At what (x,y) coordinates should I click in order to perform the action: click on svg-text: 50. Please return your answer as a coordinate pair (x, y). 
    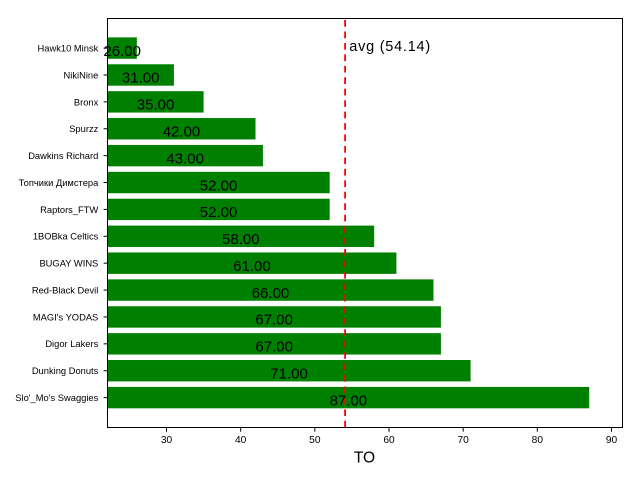
    Looking at the image, I should click on (315, 440).